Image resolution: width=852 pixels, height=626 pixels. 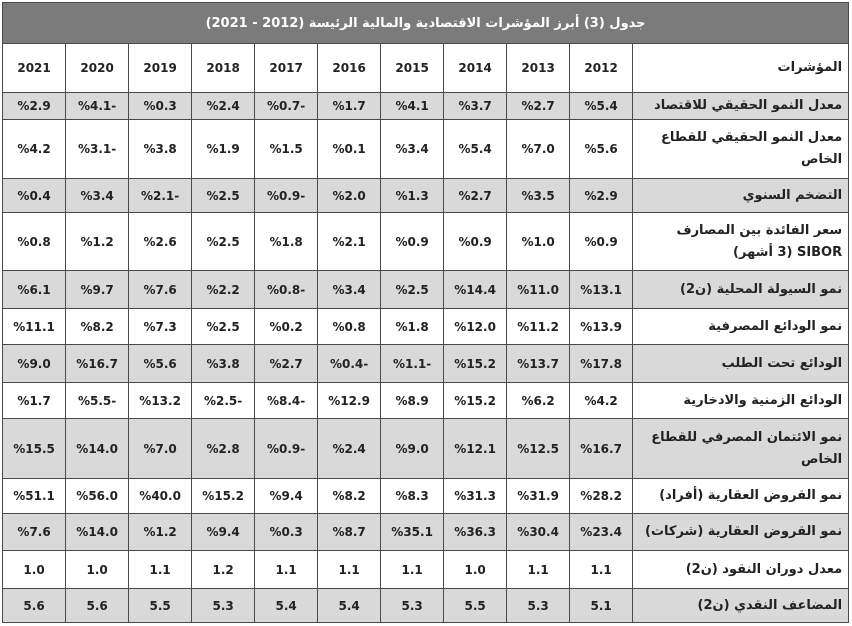 I want to click on value-cell: %17.8, so click(x=601, y=363).